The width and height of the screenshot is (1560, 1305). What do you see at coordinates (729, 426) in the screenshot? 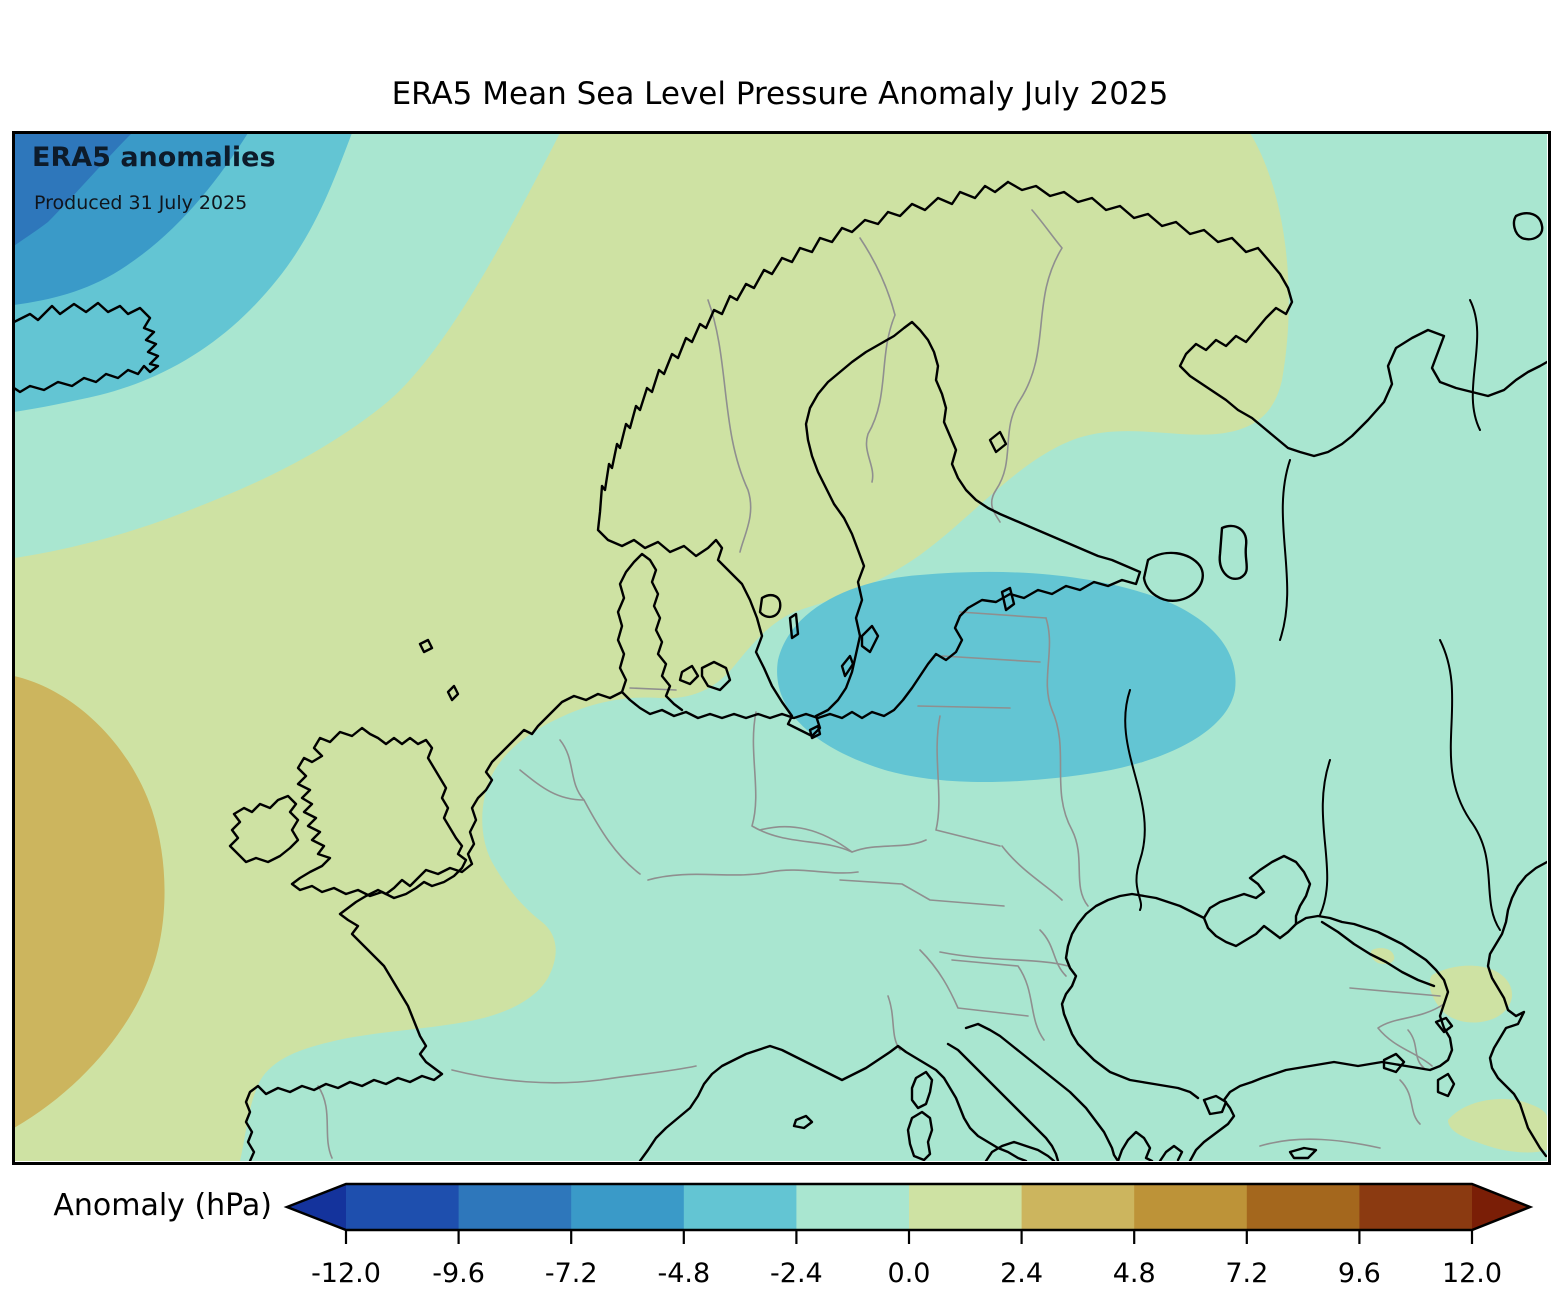
I see `border-norway-sweden` at bounding box center [729, 426].